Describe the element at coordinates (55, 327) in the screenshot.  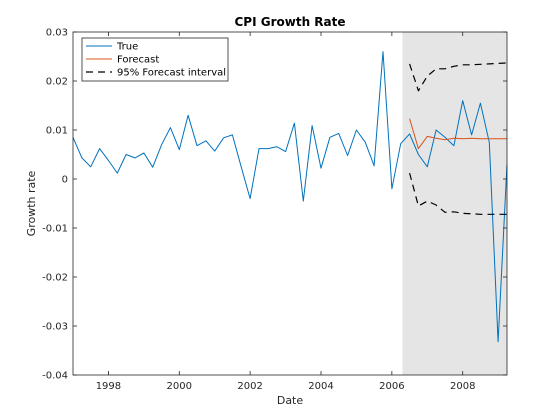
I see `y-tick-label: -0.03` at that location.